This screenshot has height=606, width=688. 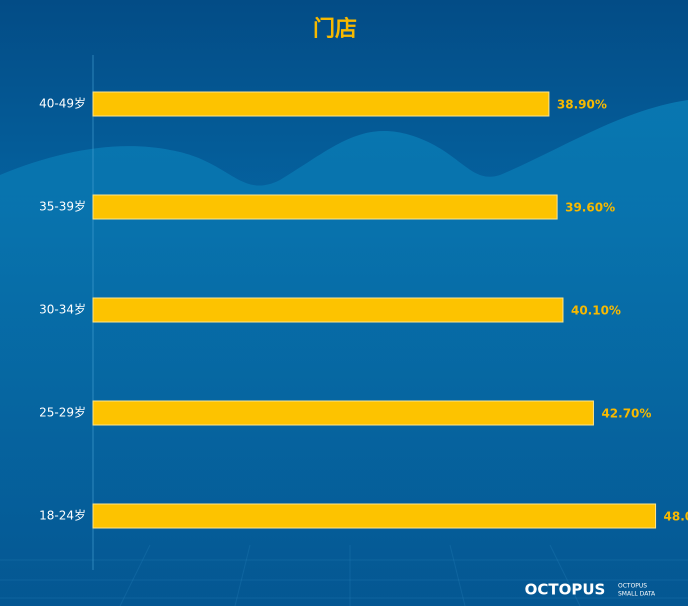 What do you see at coordinates (582, 105) in the screenshot?
I see `value-label: 38.90%` at bounding box center [582, 105].